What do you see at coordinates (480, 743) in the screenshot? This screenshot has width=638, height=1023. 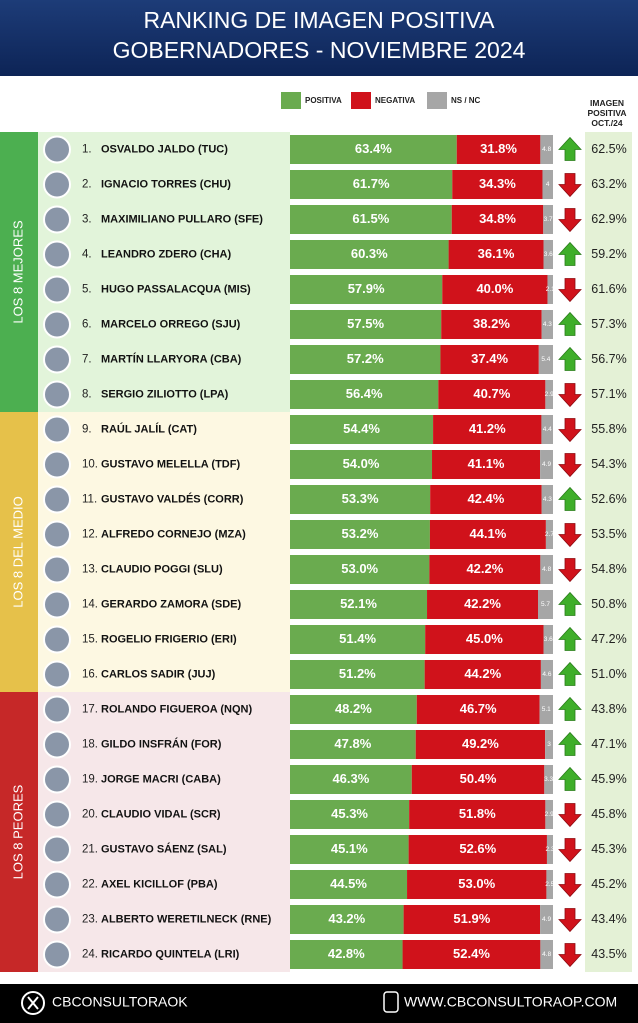 I see `value-label: 49.2%` at bounding box center [480, 743].